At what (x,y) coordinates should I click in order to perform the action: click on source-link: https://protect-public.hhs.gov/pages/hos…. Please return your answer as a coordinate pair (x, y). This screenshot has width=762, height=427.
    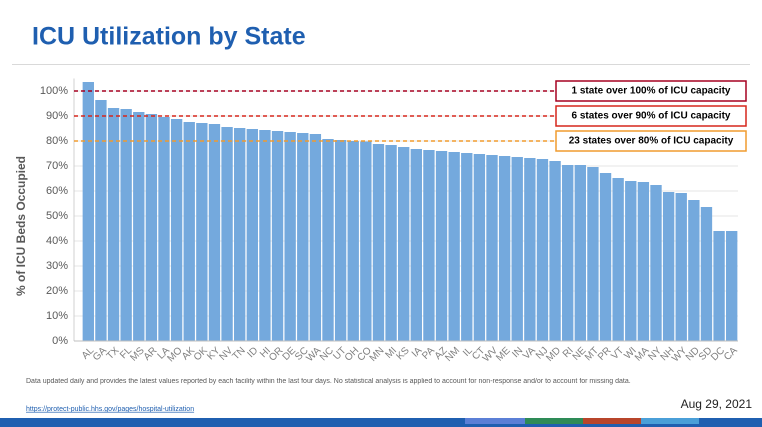
    Looking at the image, I should click on (110, 409).